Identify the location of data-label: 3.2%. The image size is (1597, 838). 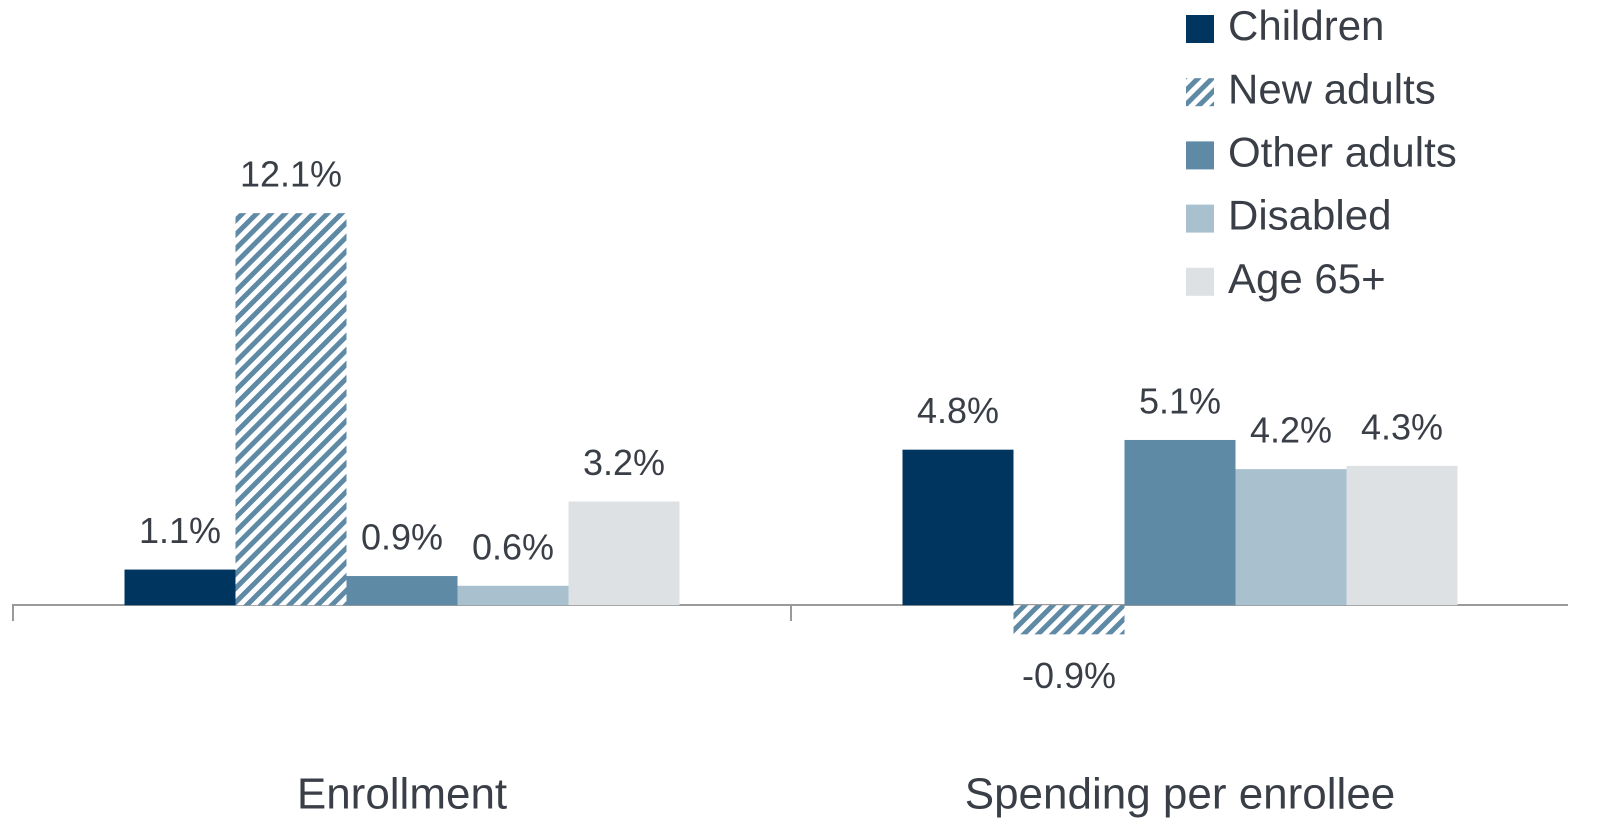
(624, 462).